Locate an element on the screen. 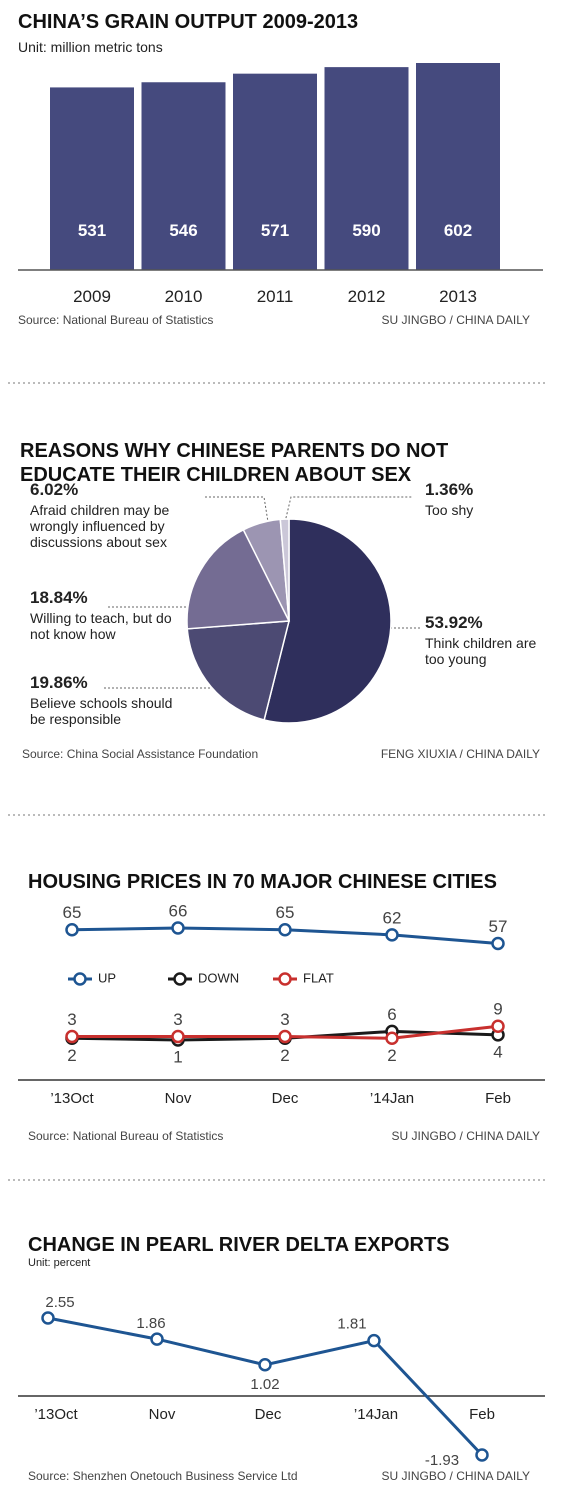  data-label: 4 is located at coordinates (497, 1051).